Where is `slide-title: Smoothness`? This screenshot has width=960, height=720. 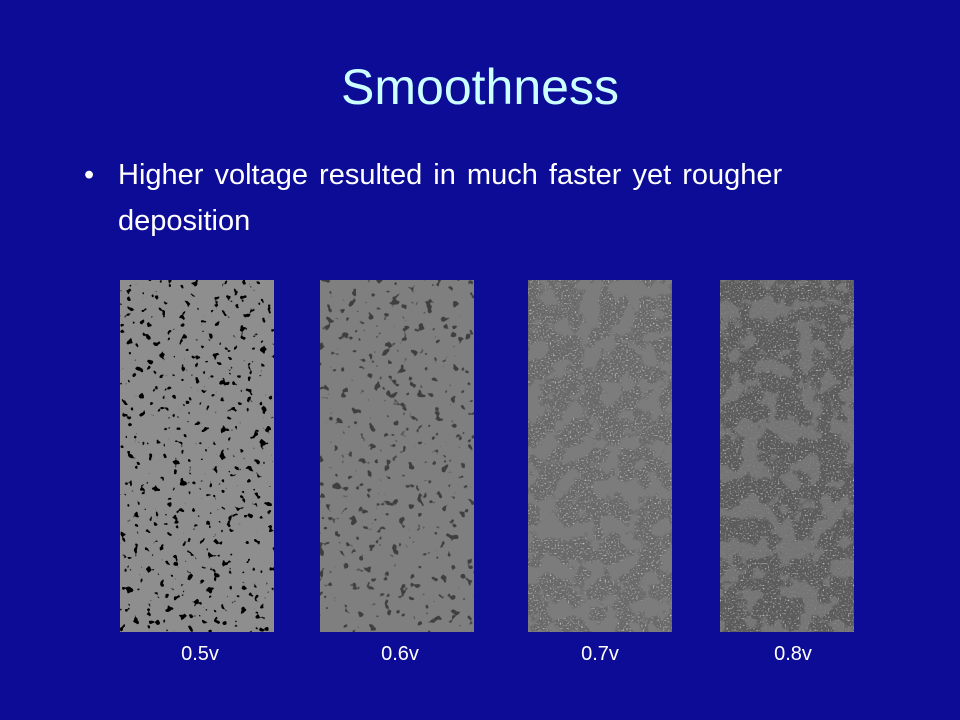 slide-title: Smoothness is located at coordinates (480, 87).